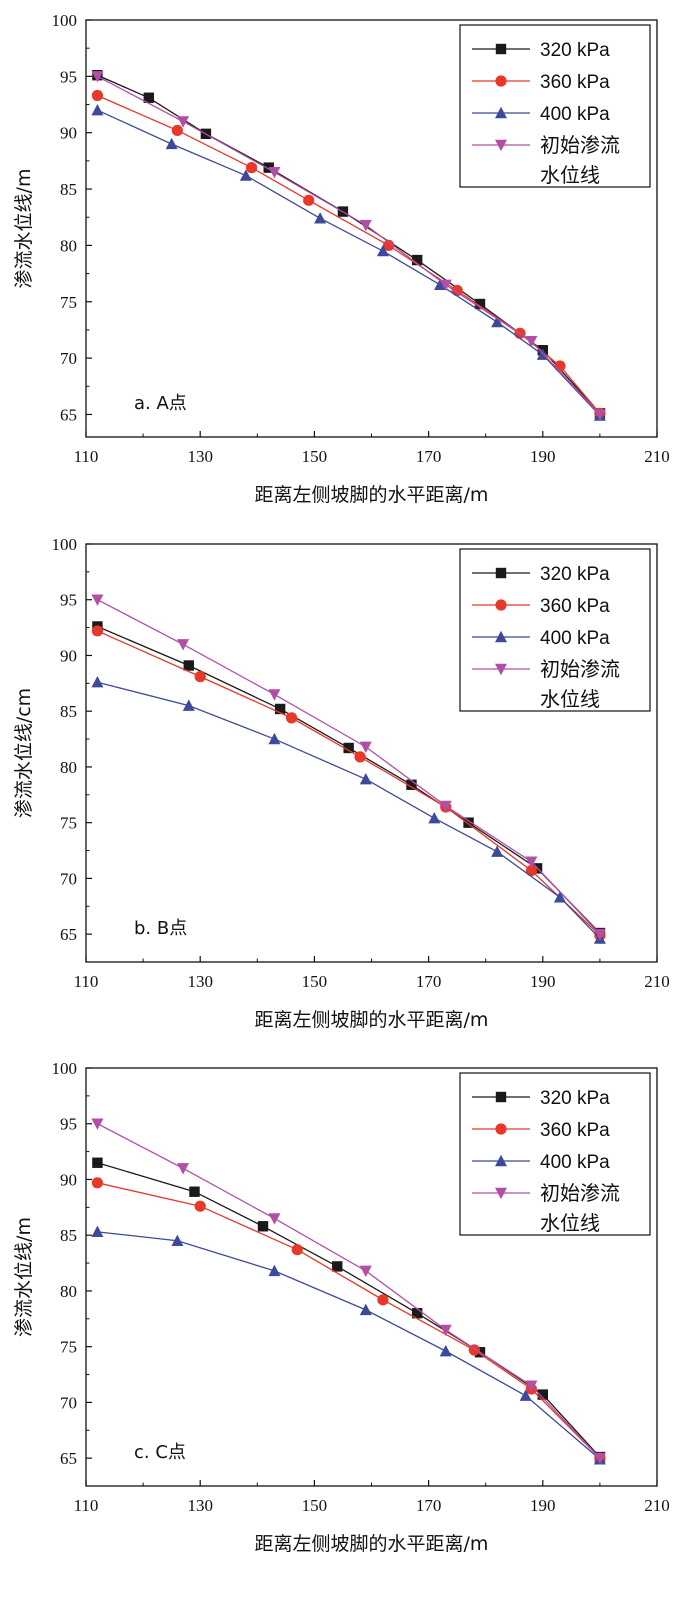  Describe the element at coordinates (24, 753) in the screenshot. I see `y-axis-title: 渗流水位线/cm` at that location.